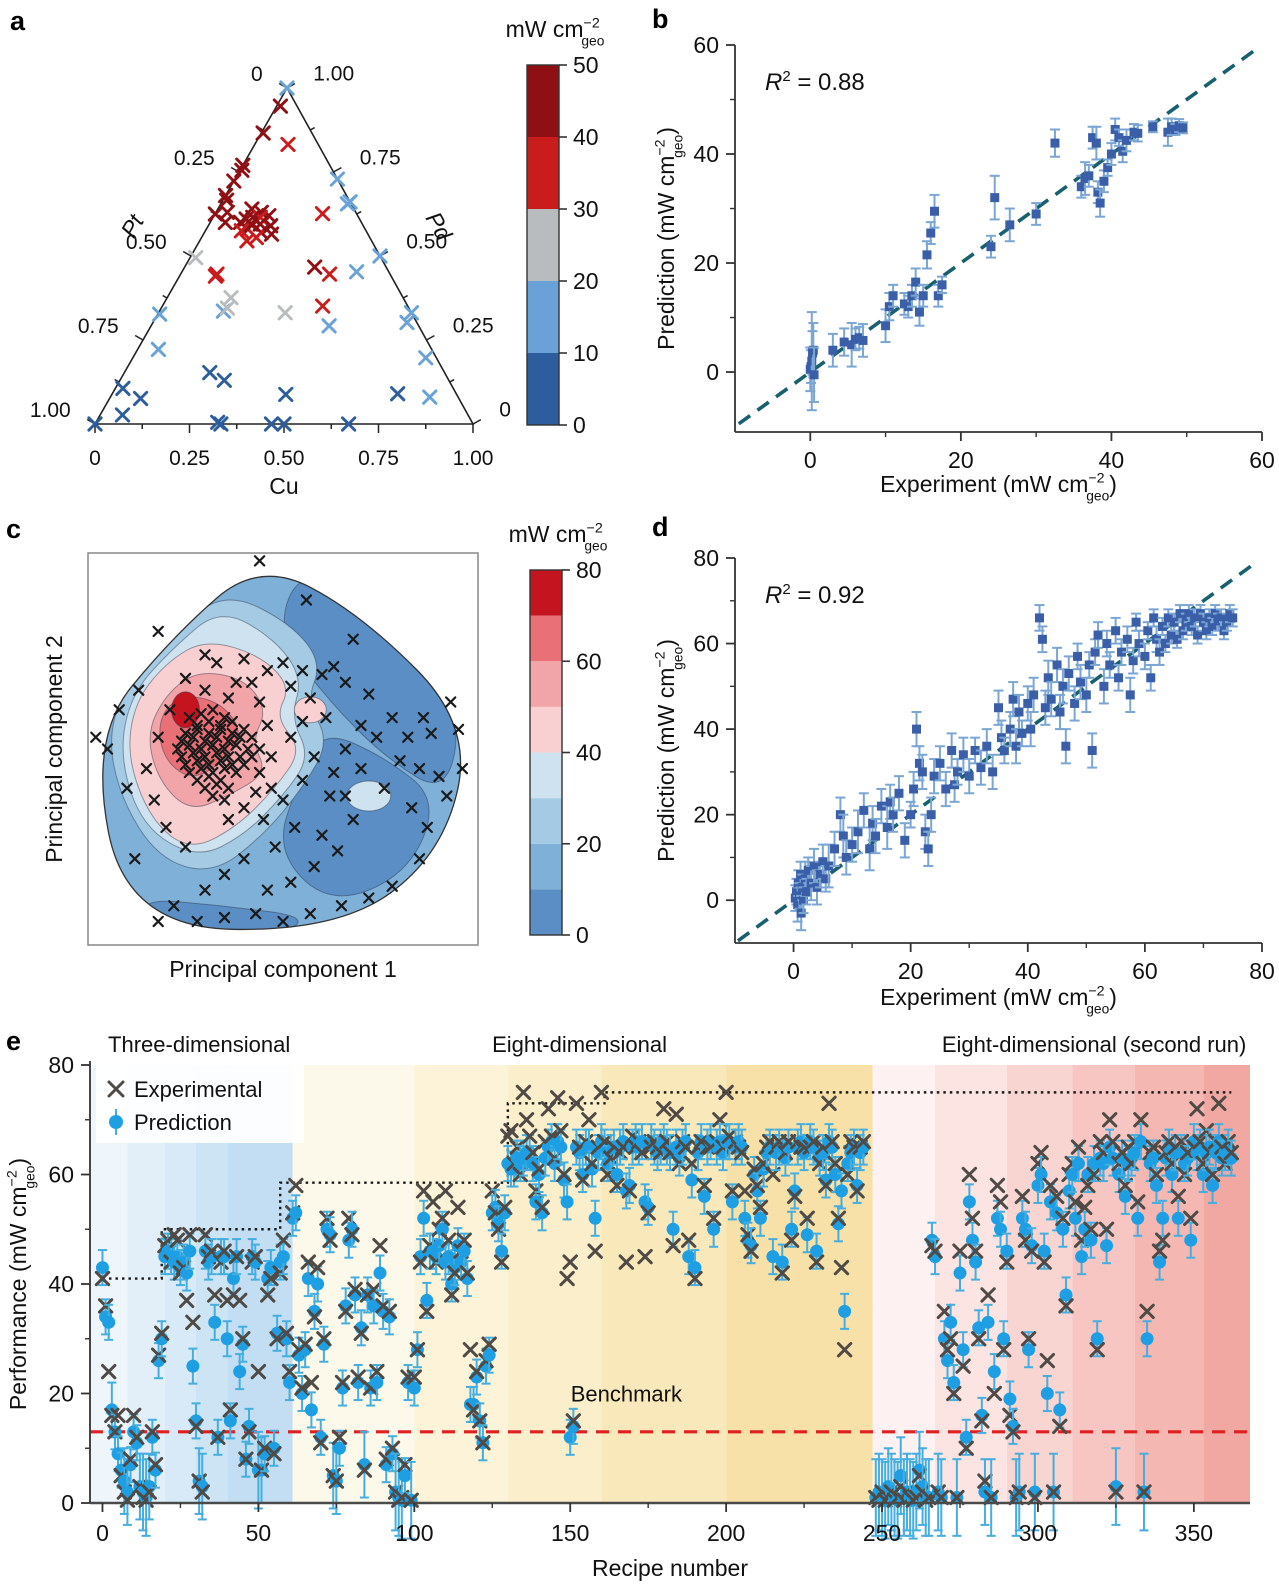 This screenshot has height=1585, width=1279. Describe the element at coordinates (283, 749) in the screenshot. I see `contour-plot` at that location.